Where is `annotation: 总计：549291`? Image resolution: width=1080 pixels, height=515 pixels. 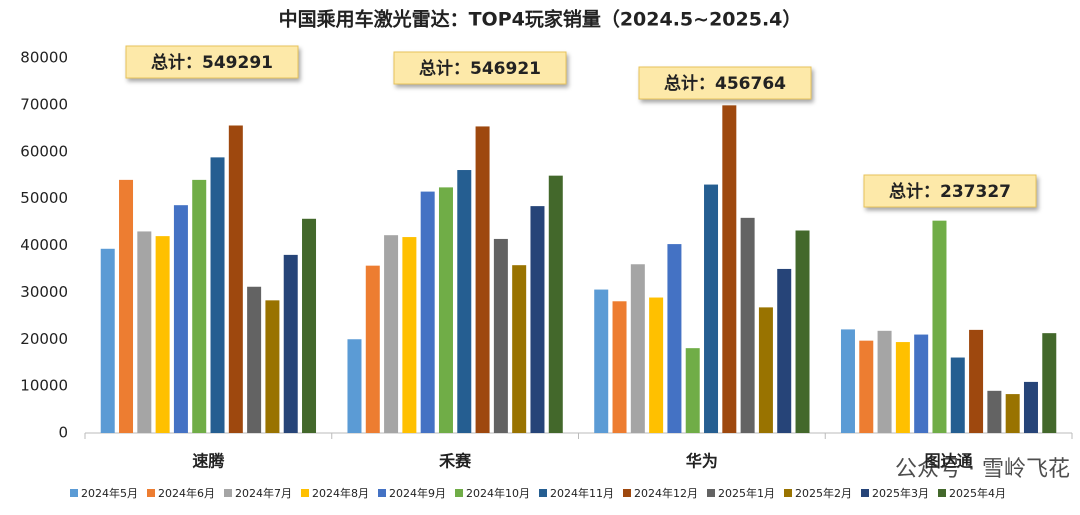 annotation: 总计：549291 is located at coordinates (212, 62).